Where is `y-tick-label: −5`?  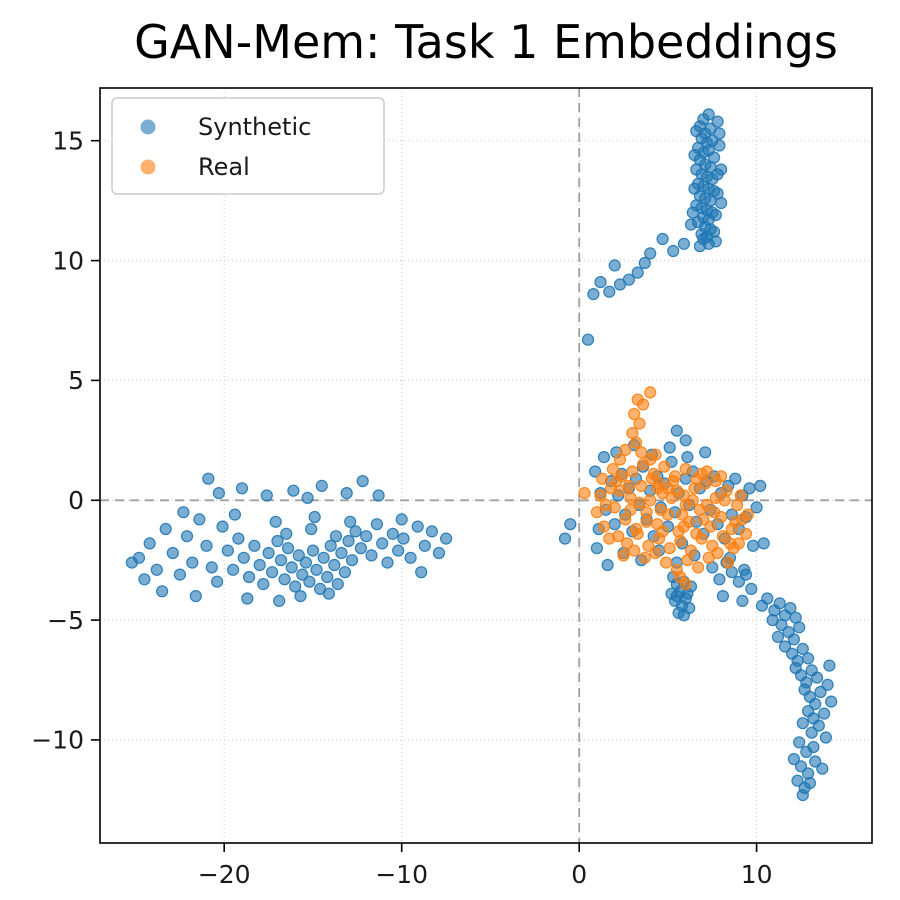
y-tick-label: −5 is located at coordinates (65, 620).